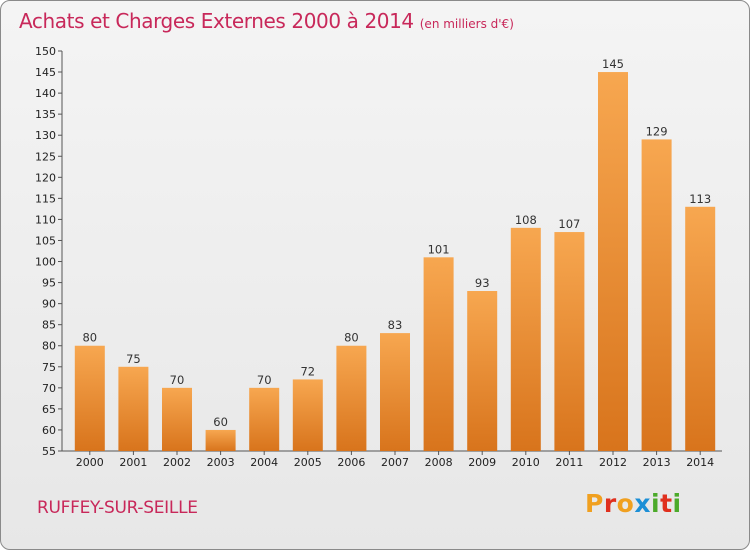 The image size is (750, 550). Describe the element at coordinates (438, 354) in the screenshot. I see `bar-2008` at that location.